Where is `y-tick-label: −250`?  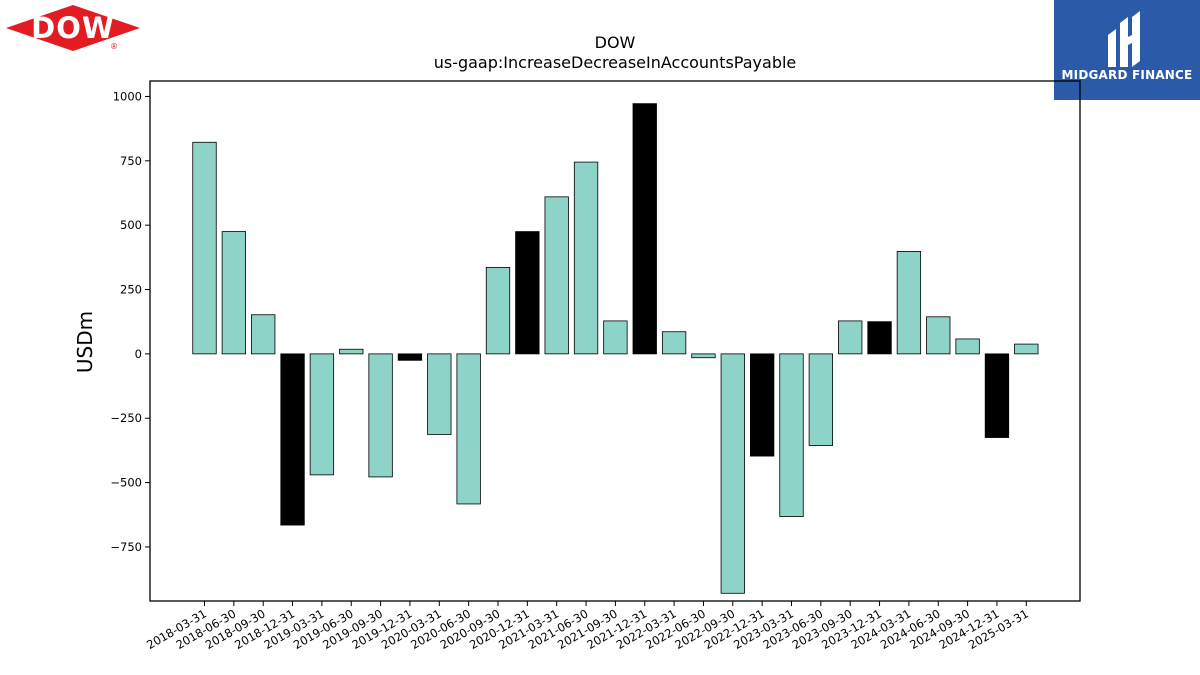
y-tick-label: −250 is located at coordinates (126, 418).